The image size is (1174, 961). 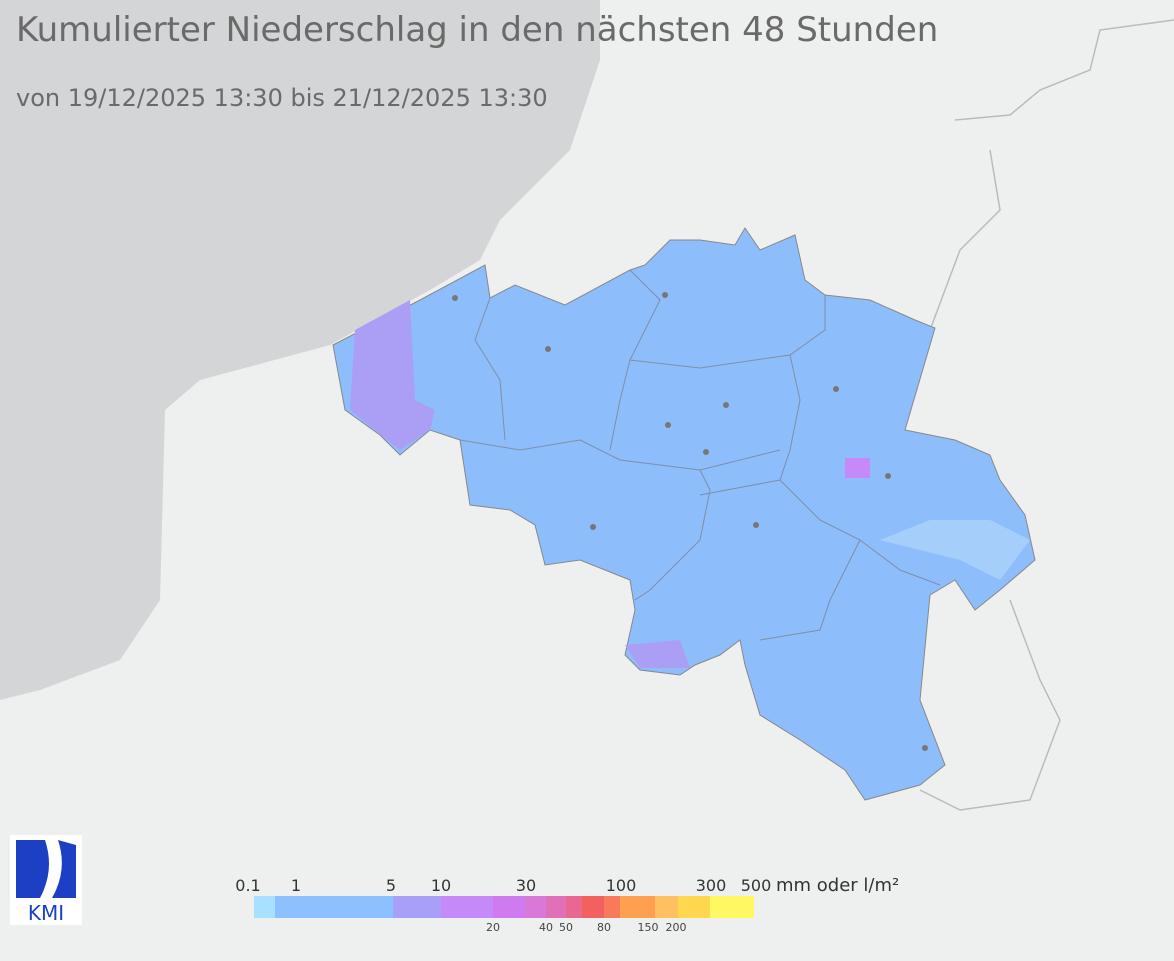 I want to click on legend-label: 0.1, so click(x=247, y=885).